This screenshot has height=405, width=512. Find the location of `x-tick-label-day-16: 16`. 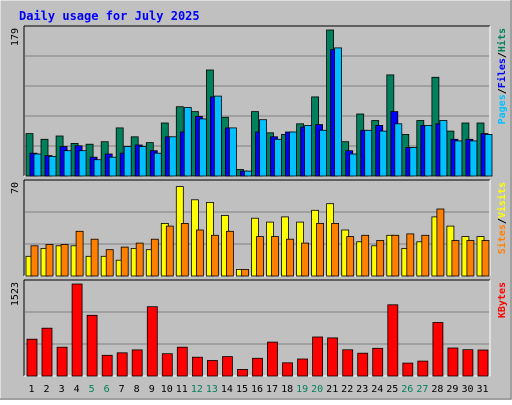

x-tick-label-day-16: 16 is located at coordinates (257, 389).